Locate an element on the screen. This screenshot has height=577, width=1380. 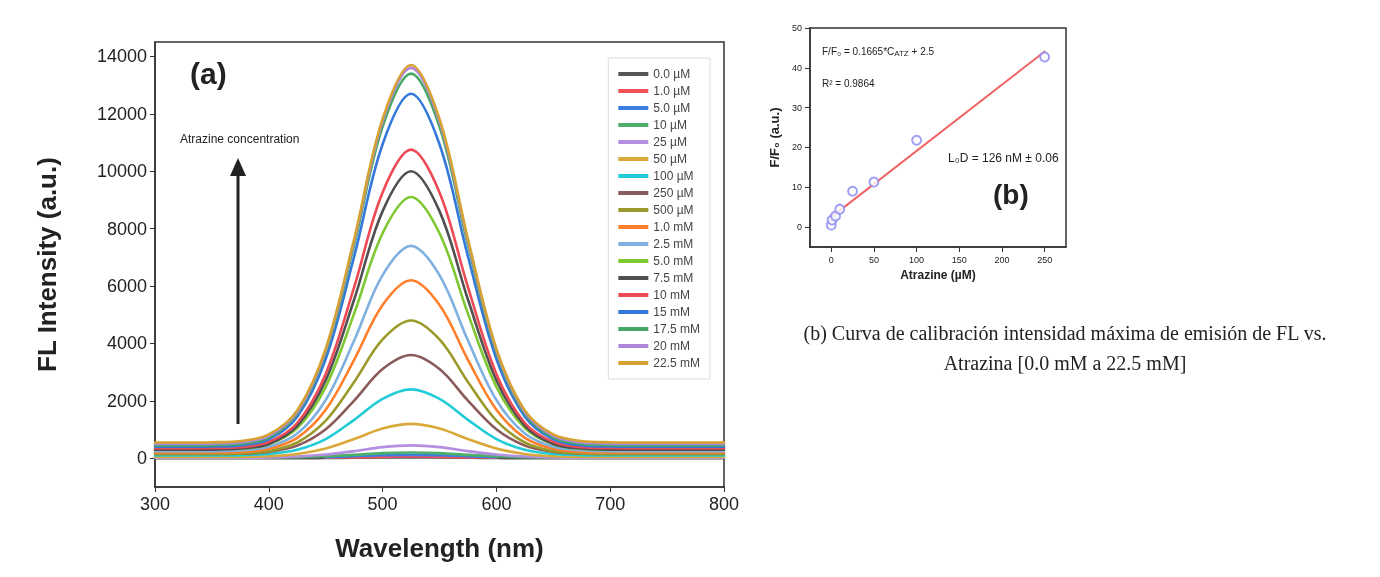
y-tick-label: 4000 is located at coordinates (126, 343).